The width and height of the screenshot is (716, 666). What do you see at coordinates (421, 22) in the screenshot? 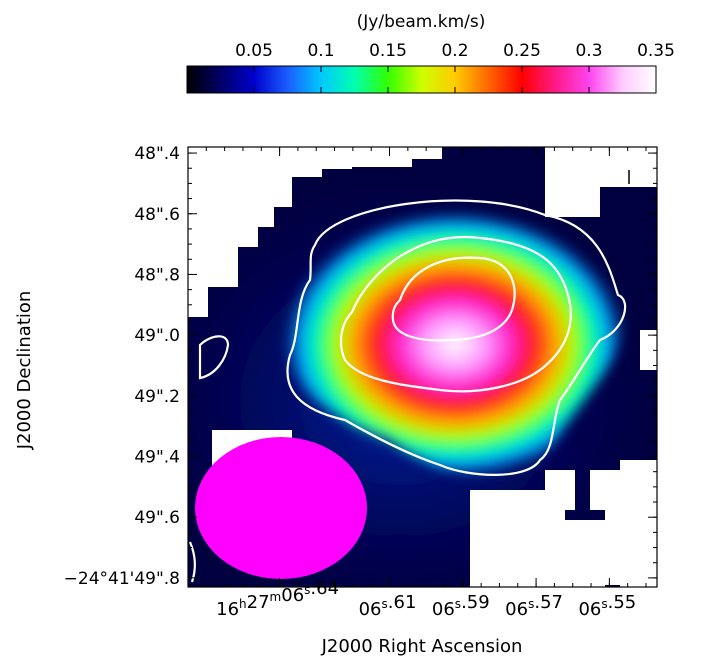
I see `colorbar-label: (Jy/beam.km/s)` at bounding box center [421, 22].